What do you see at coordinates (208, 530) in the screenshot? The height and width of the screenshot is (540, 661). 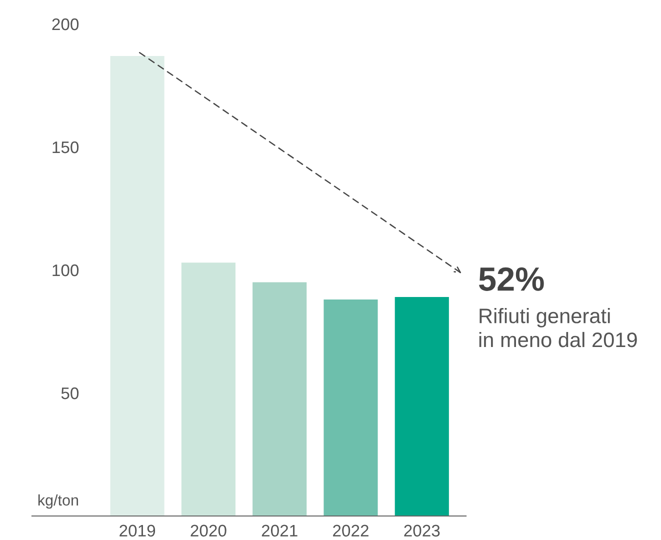 I see `x-tick-label: 2020` at bounding box center [208, 530].